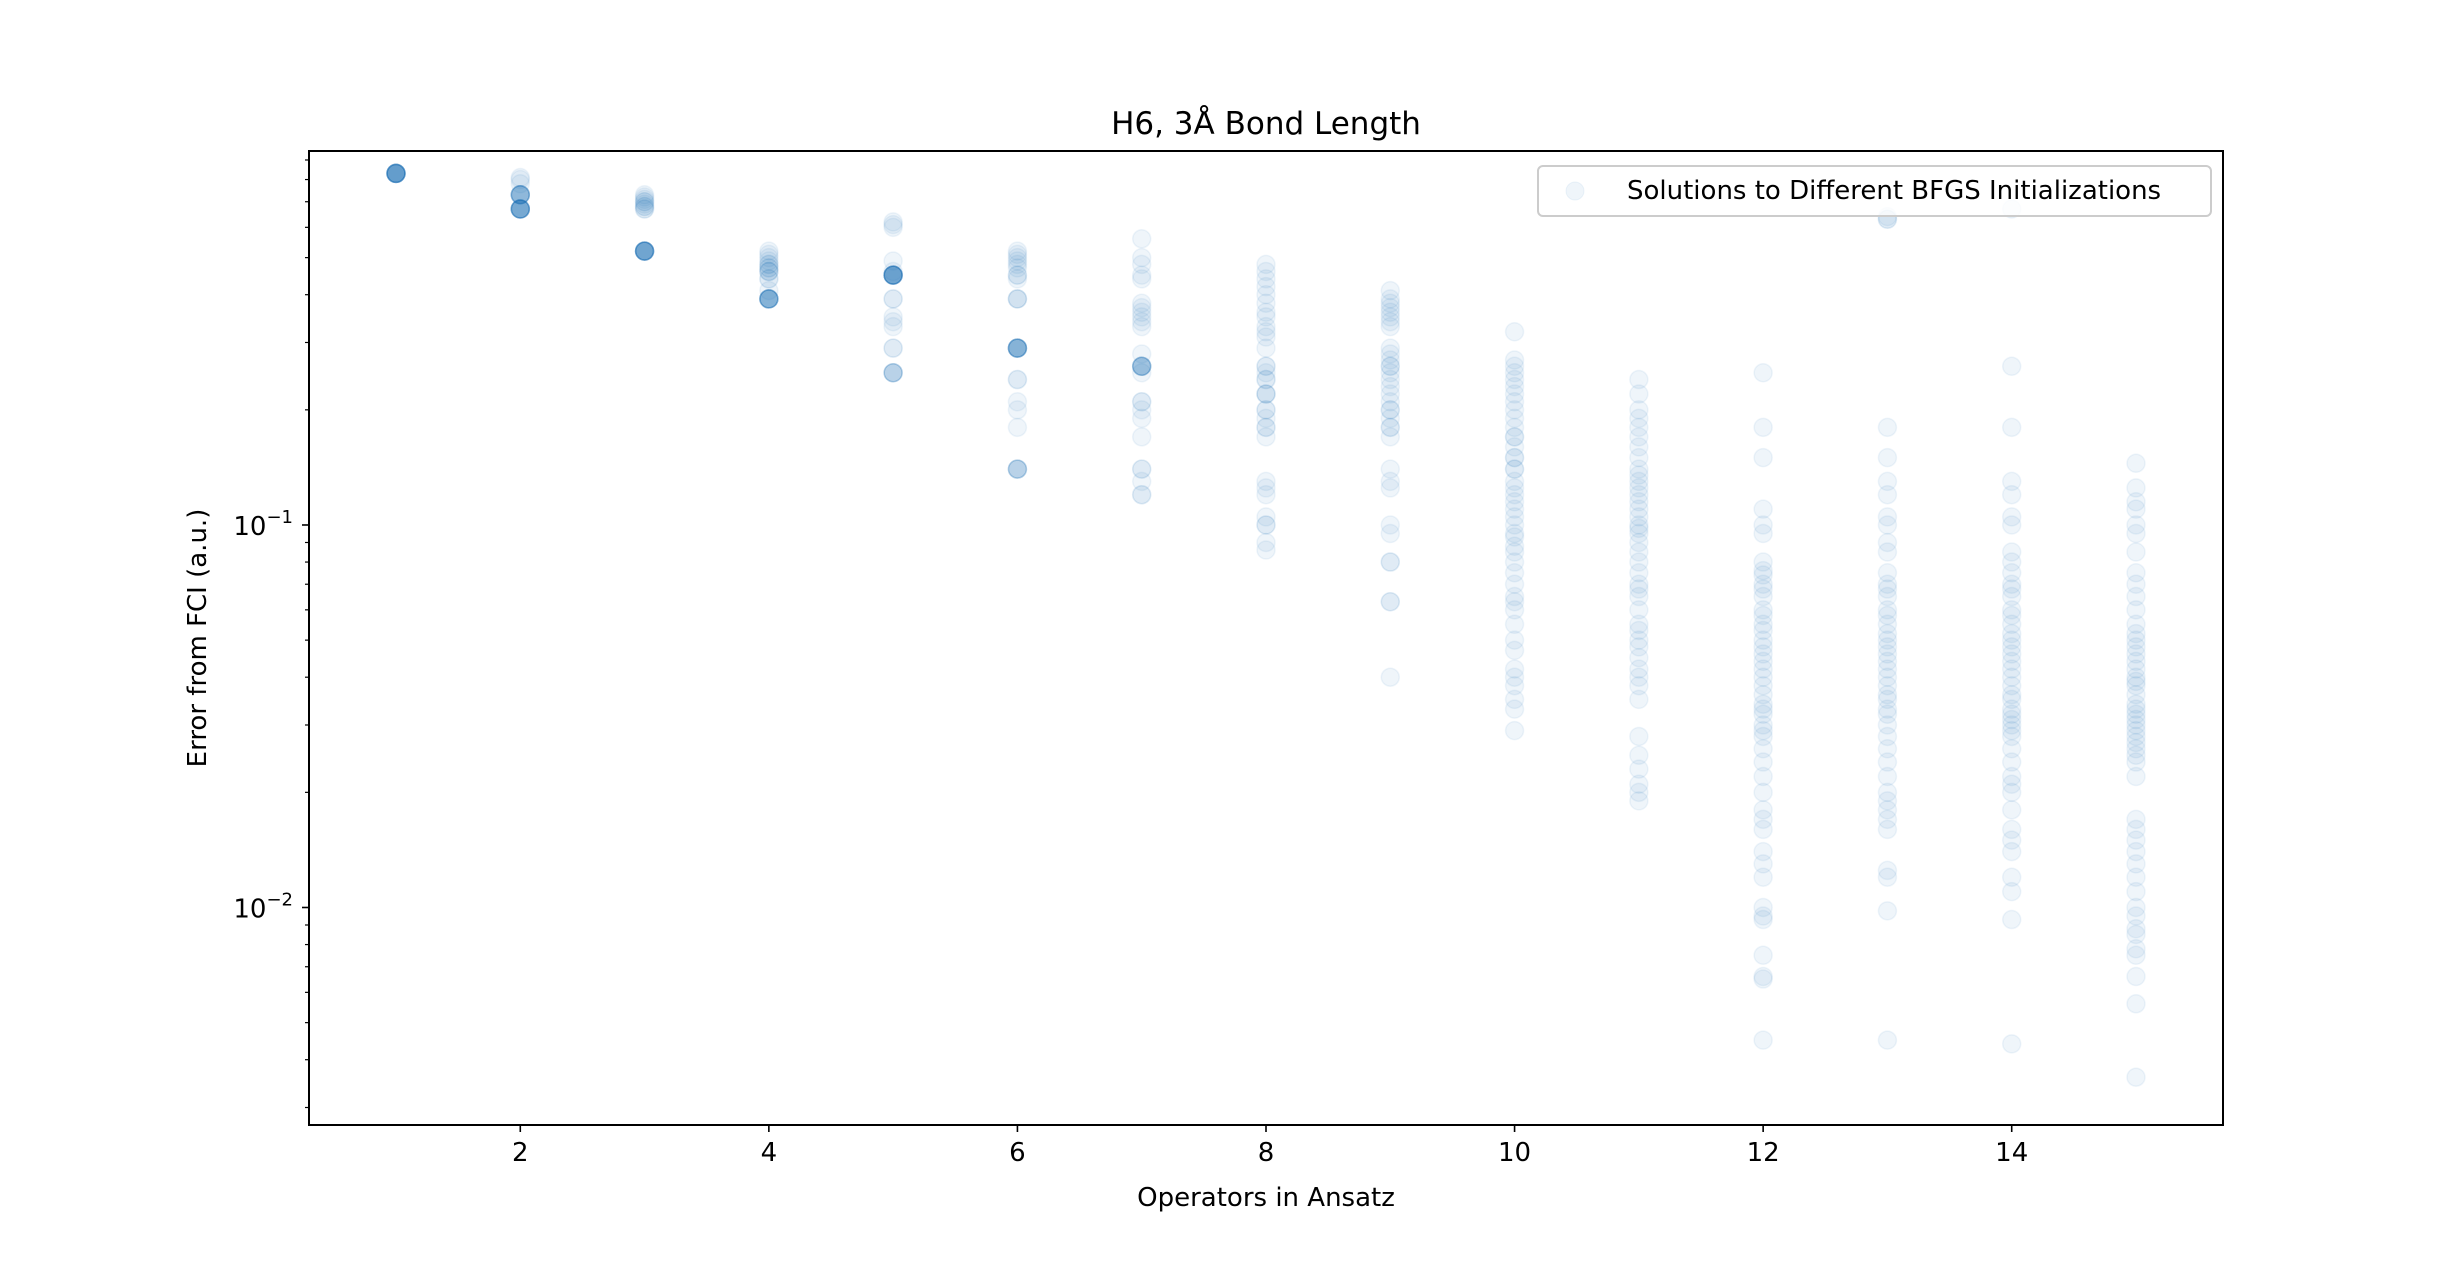 This screenshot has height=1262, width=2464. What do you see at coordinates (1266, 124) in the screenshot?
I see `chart-title: H6, 3Å Bond Length` at bounding box center [1266, 124].